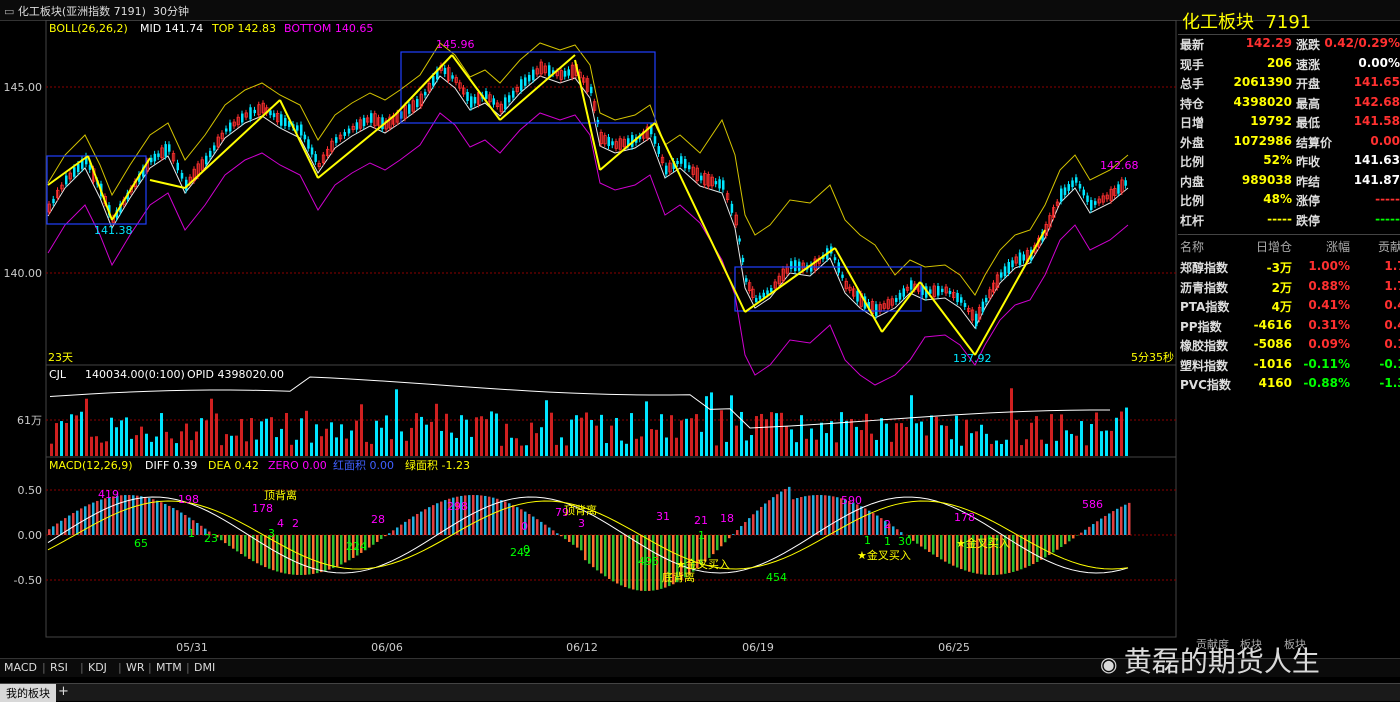  I want to click on indicator-tab-kdj: KDJ, so click(97, 667).